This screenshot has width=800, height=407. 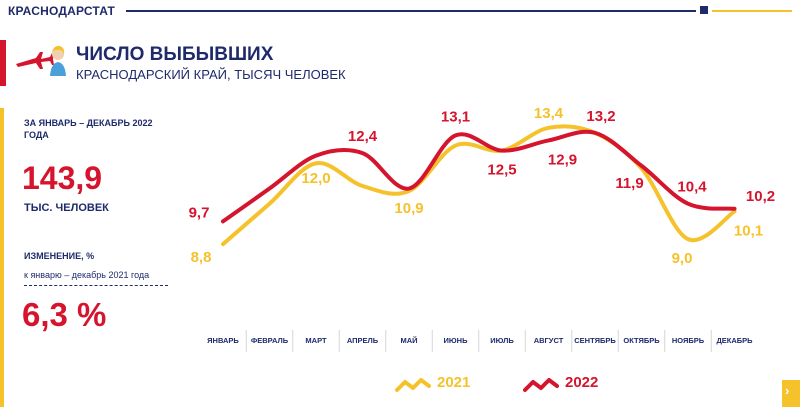 I want to click on data-label-2021: 9,0, so click(x=682, y=258).